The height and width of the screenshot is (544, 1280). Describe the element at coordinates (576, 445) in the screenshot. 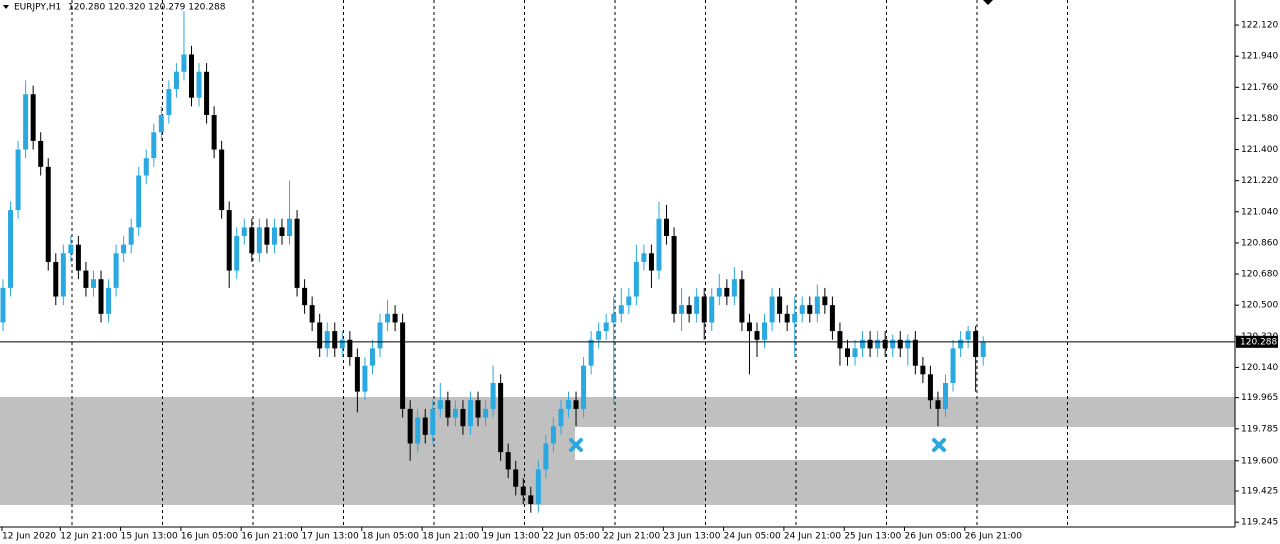

I see `cross-marker` at that location.